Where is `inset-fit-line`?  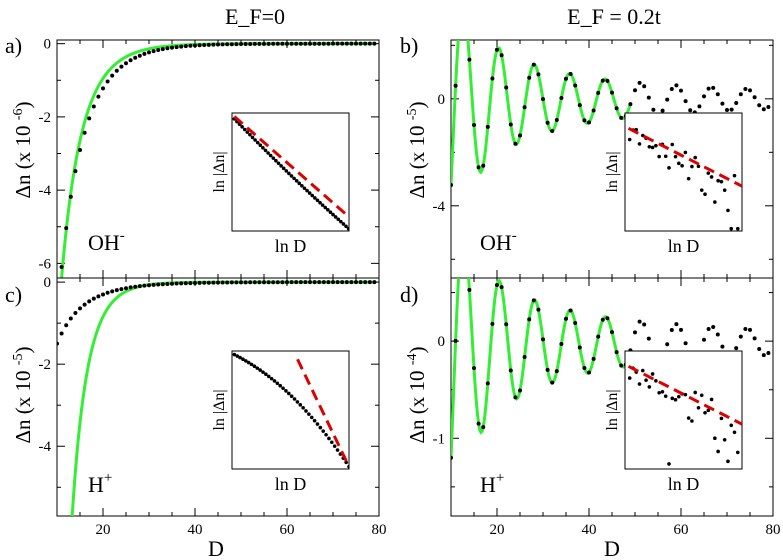 inset-fit-line is located at coordinates (291, 166).